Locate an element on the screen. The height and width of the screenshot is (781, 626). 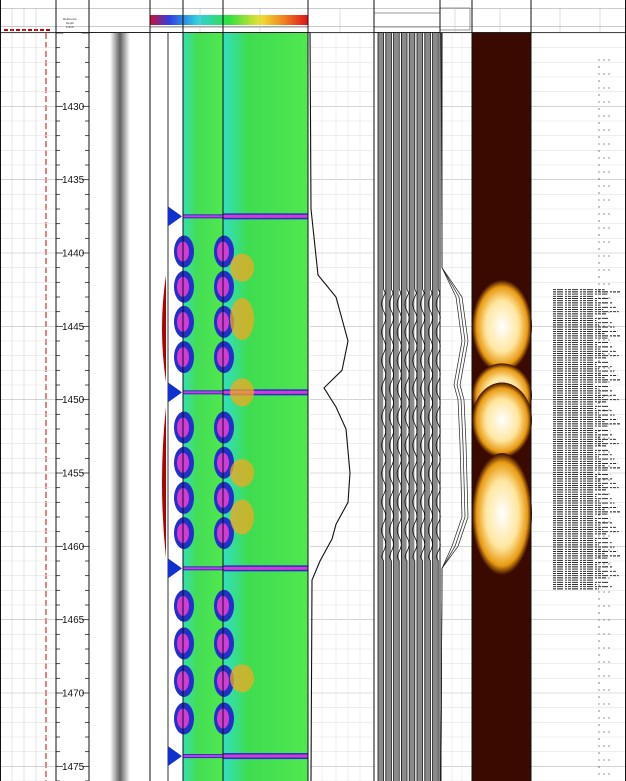
depth-label: 1470 is located at coordinates (73, 694).